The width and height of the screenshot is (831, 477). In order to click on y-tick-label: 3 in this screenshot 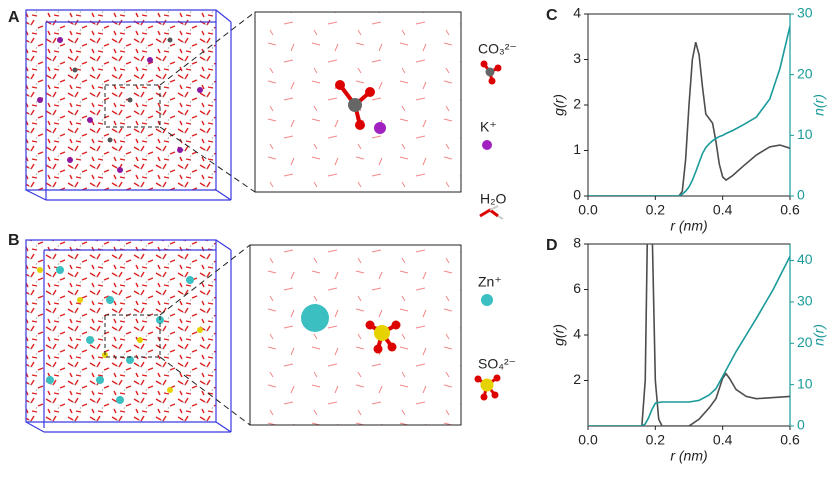, I will do `click(577, 58)`.